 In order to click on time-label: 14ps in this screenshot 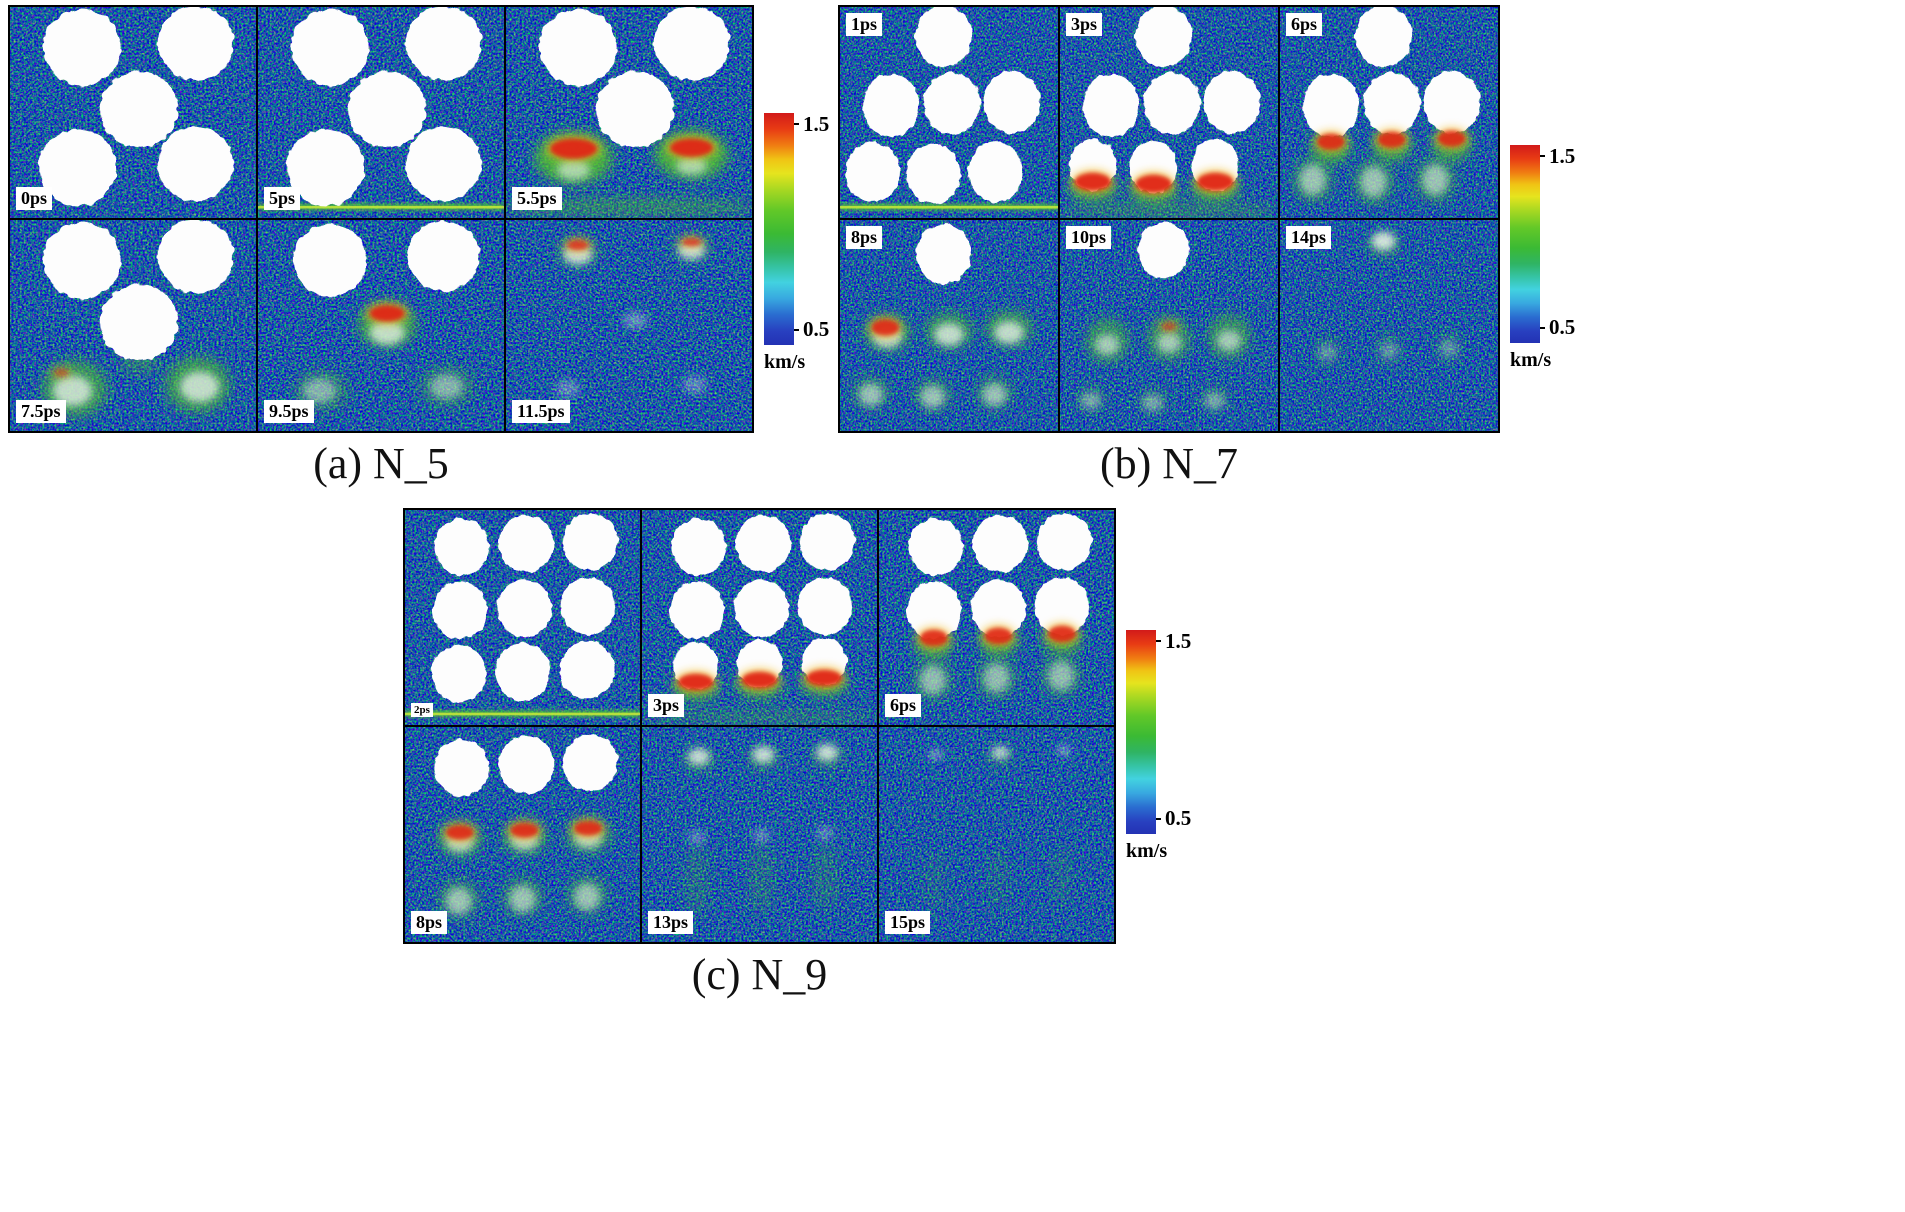, I will do `click(1309, 237)`.